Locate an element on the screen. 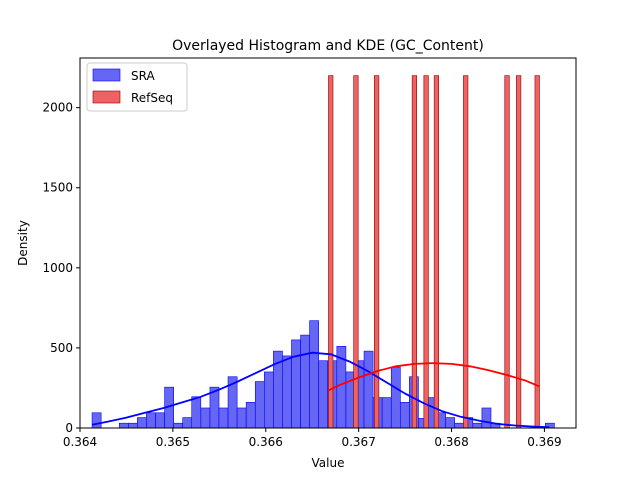 The height and width of the screenshot is (480, 640). x-tick-label: 0.366 is located at coordinates (266, 442).